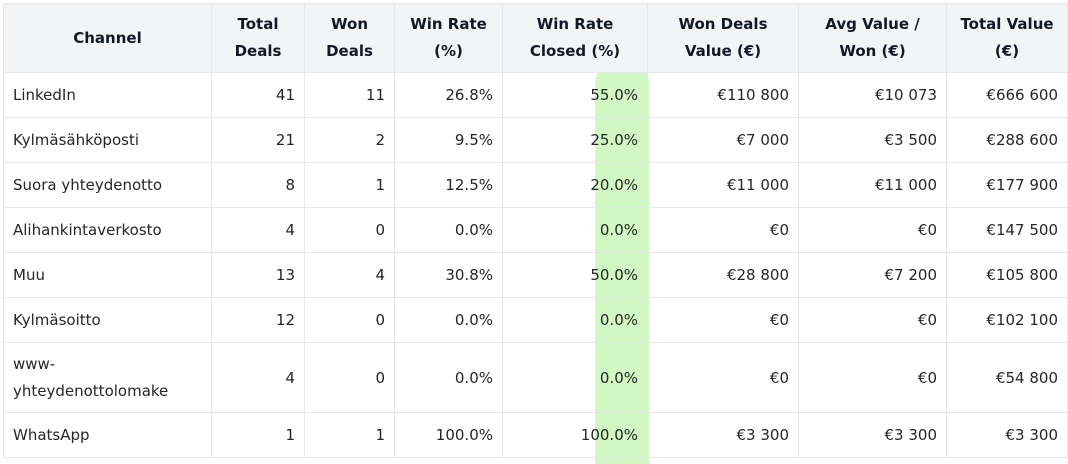 This screenshot has height=464, width=1068. I want to click on cell-channel: Kylmäsähköposti, so click(107, 140).